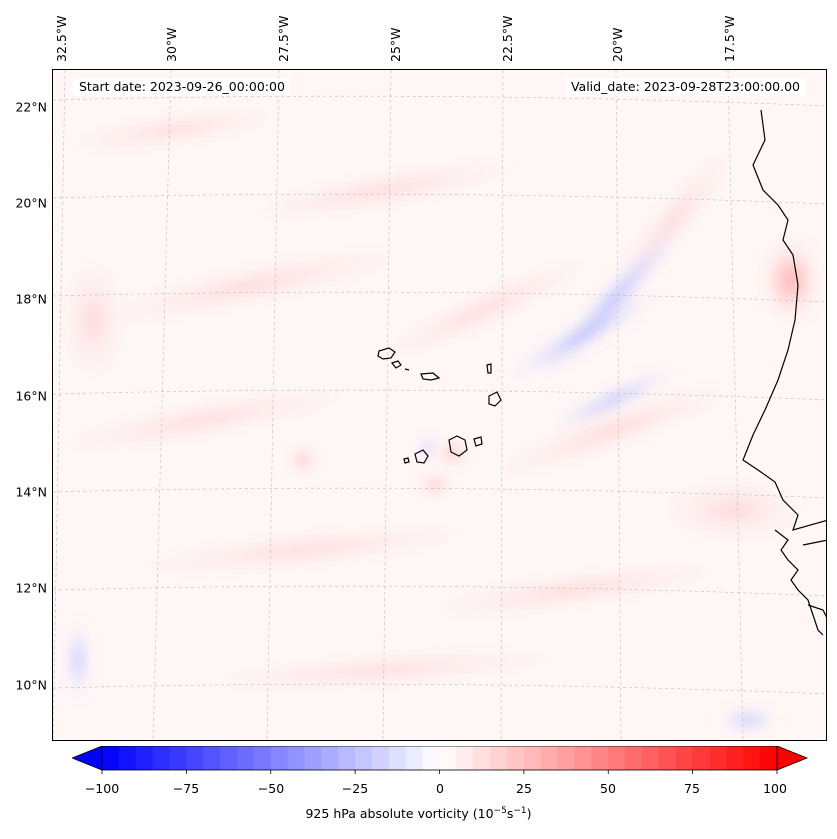 The width and height of the screenshot is (837, 839). I want to click on colorbar-tick-label: 50, so click(608, 788).